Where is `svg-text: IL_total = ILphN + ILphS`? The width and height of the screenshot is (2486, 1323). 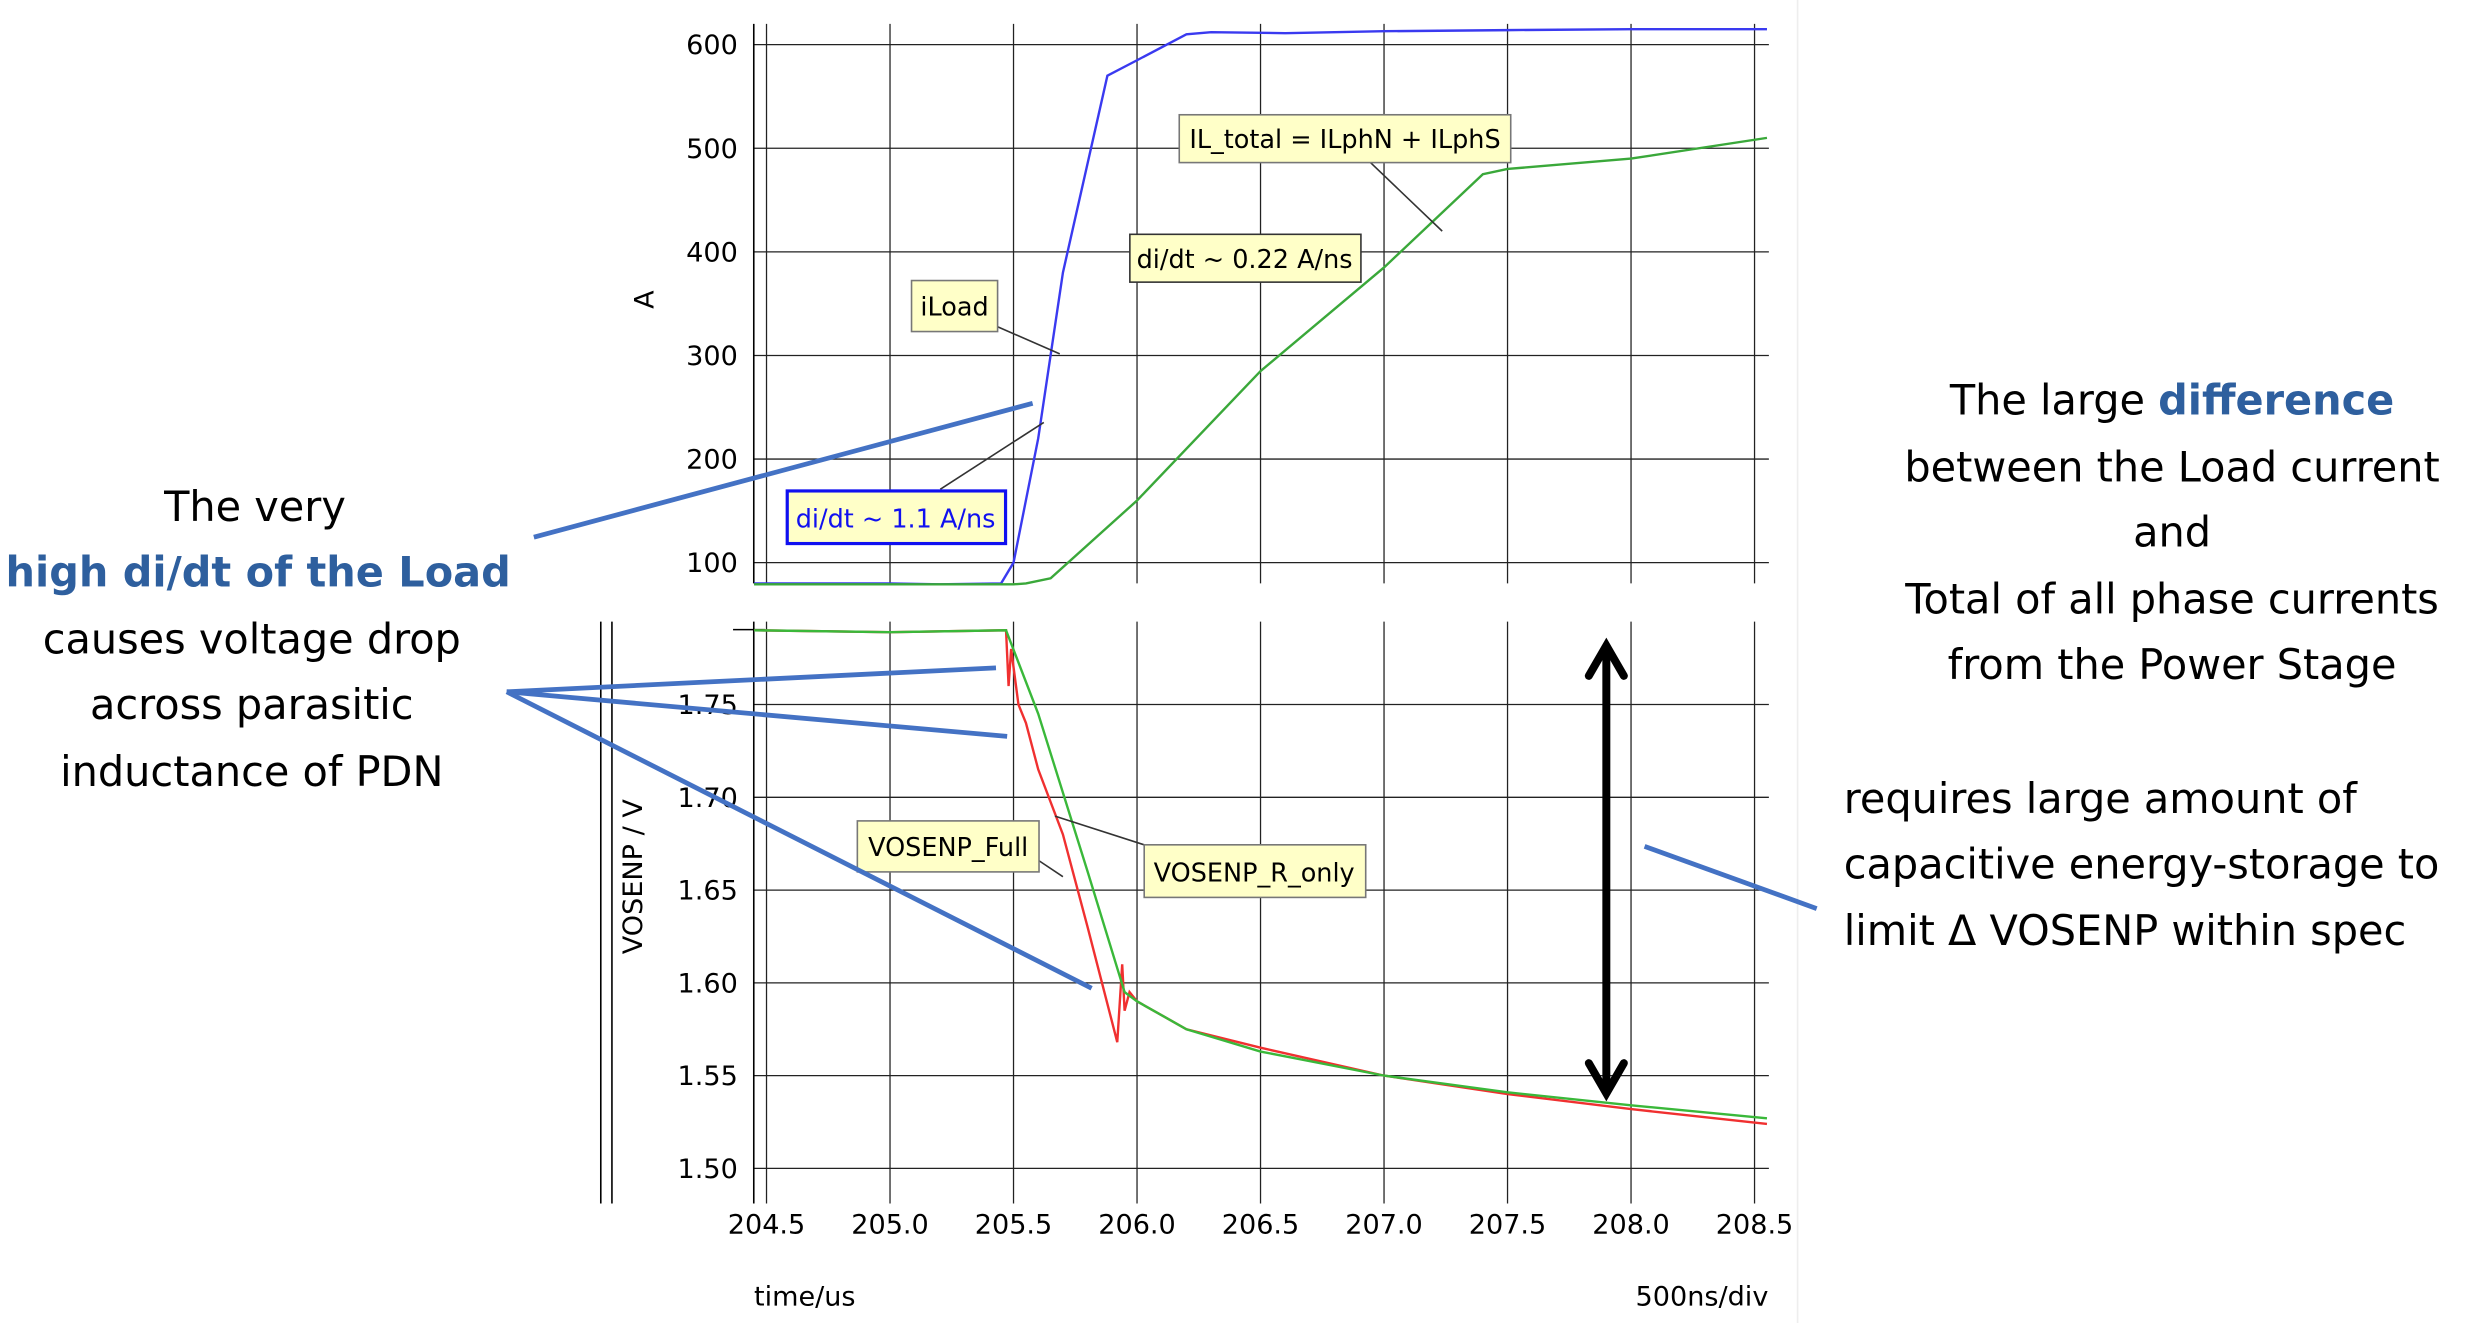
svg-text: IL_total = ILphN + ILphS is located at coordinates (1344, 140).